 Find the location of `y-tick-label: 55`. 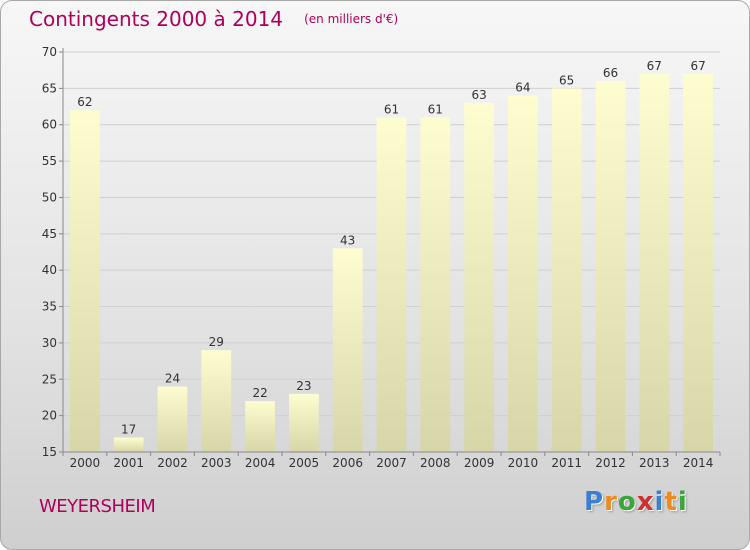

y-tick-label: 55 is located at coordinates (49, 161).